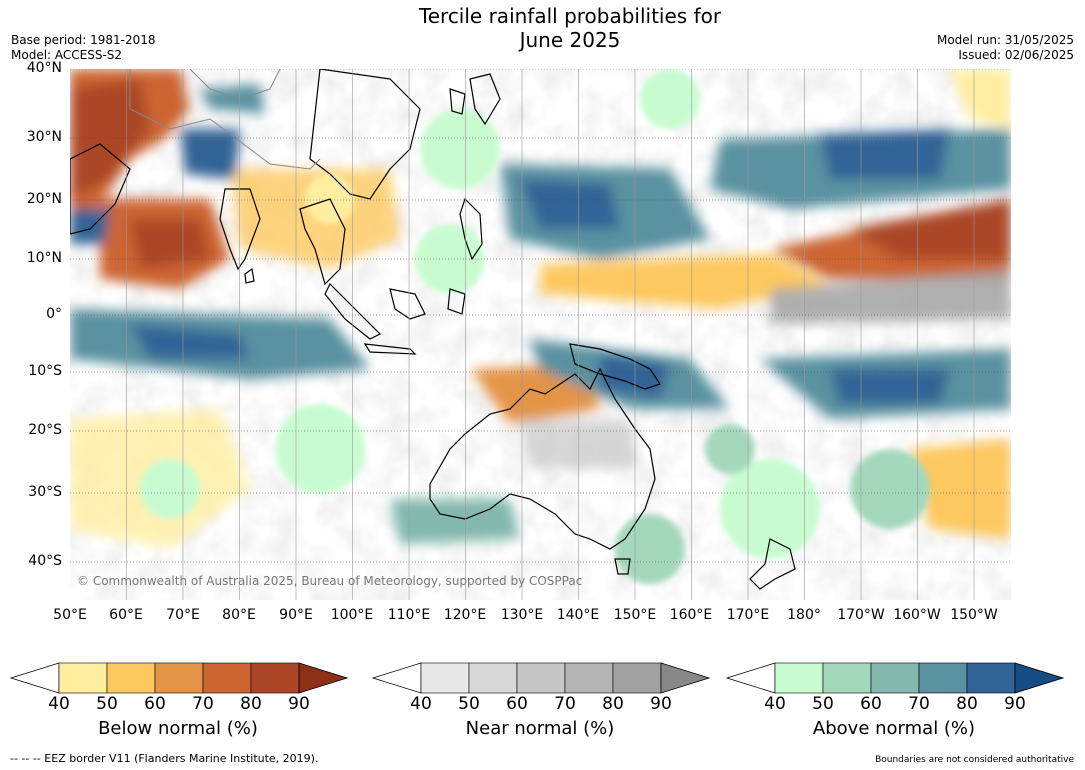 The image size is (1085, 770). I want to click on below-normal-colorbar-high-extend, so click(323, 678).